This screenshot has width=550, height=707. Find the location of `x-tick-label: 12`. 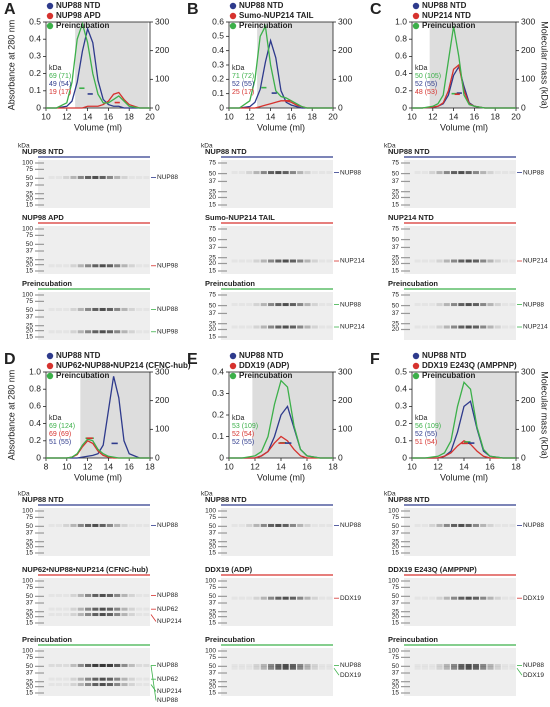

x-tick-label: 12 is located at coordinates (67, 116).